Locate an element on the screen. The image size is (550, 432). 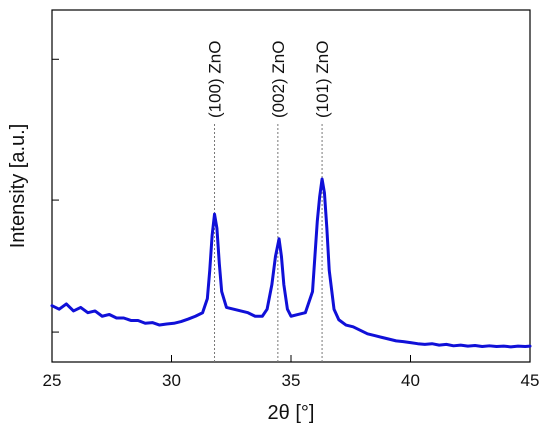
peak-label-0: (100) ZnO is located at coordinates (215, 79).